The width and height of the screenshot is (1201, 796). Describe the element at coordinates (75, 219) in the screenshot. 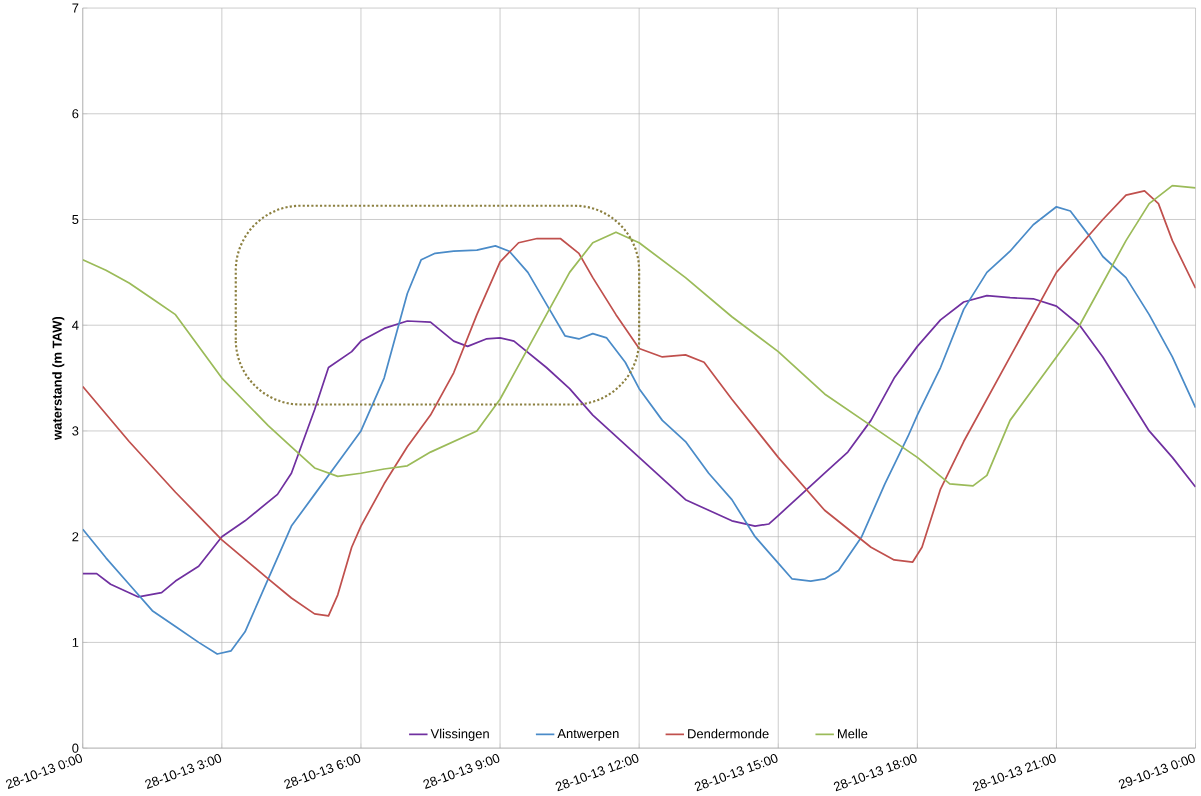

I see `y-tick-label: 5` at that location.